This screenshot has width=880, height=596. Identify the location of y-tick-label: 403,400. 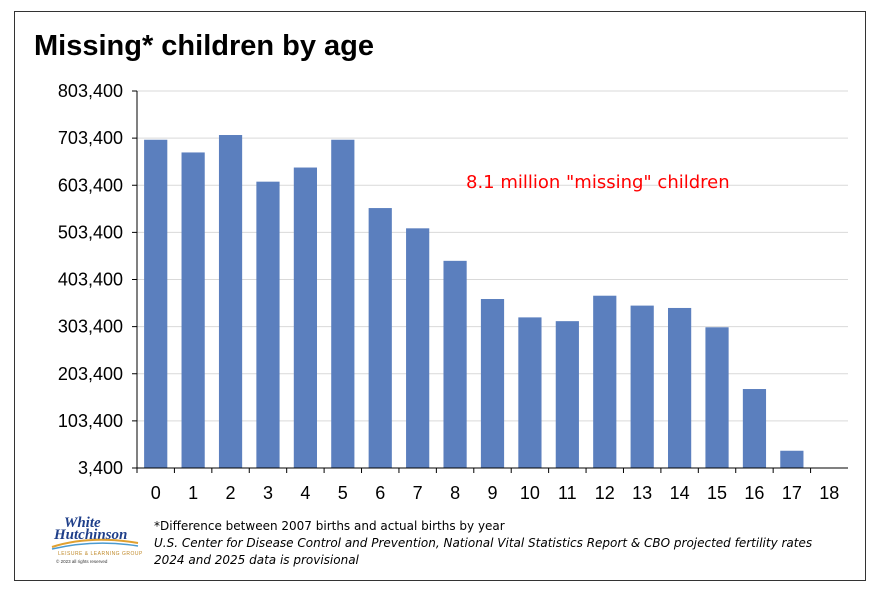
(90, 280).